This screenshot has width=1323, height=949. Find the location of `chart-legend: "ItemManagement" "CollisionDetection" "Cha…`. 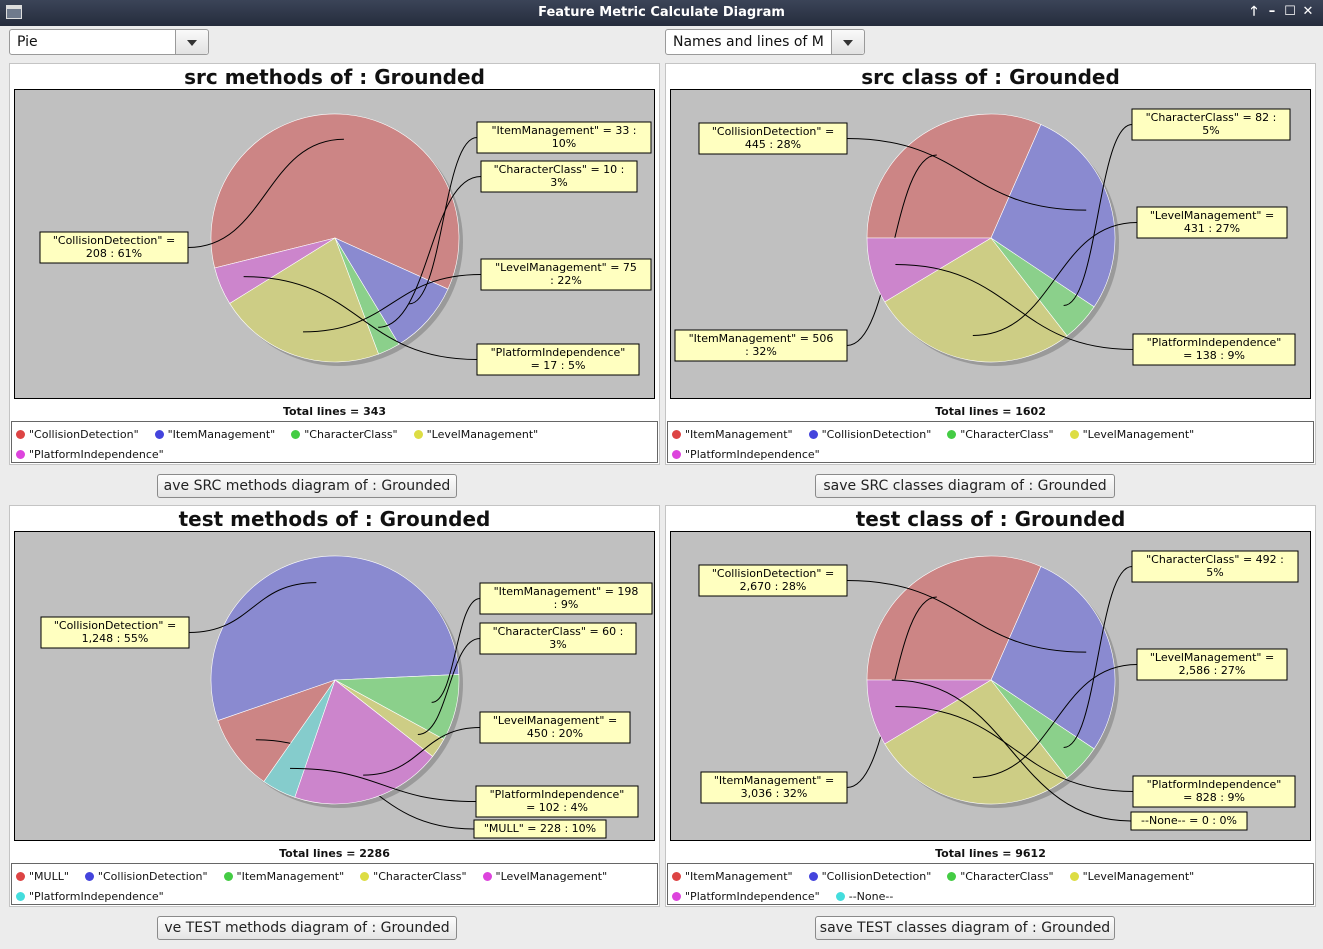

chart-legend: "ItemManagement" "CollisionDetection" "Cha… is located at coordinates (990, 442).